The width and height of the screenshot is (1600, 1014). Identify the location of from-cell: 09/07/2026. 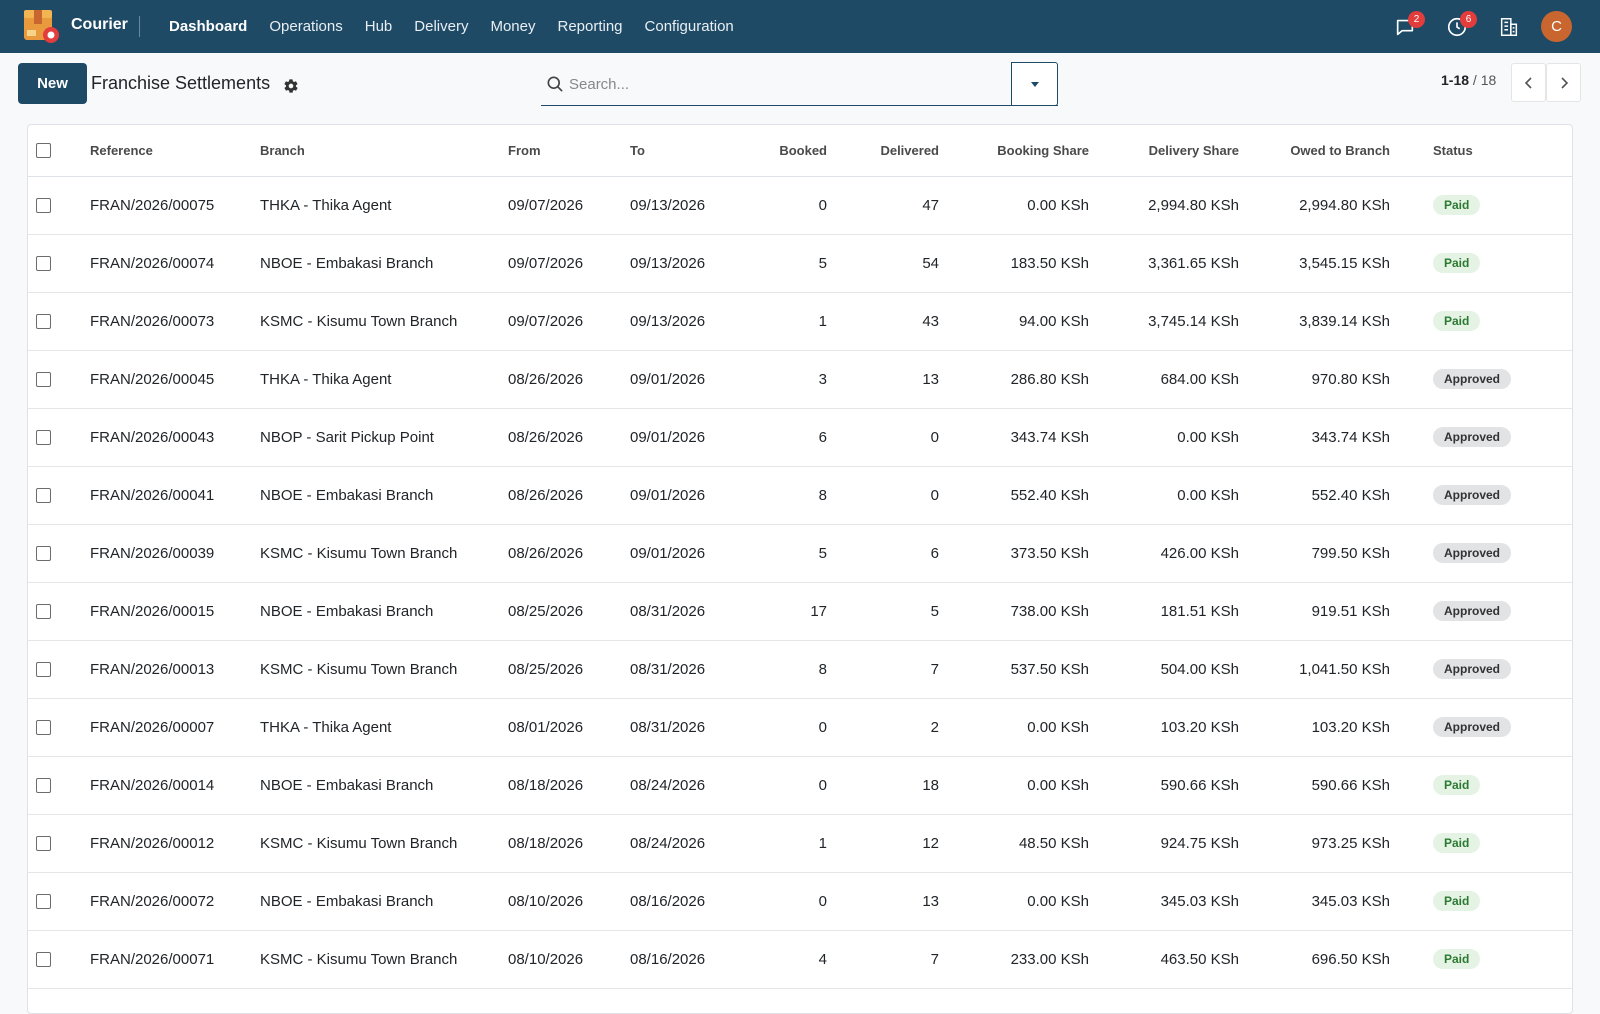
(561, 205).